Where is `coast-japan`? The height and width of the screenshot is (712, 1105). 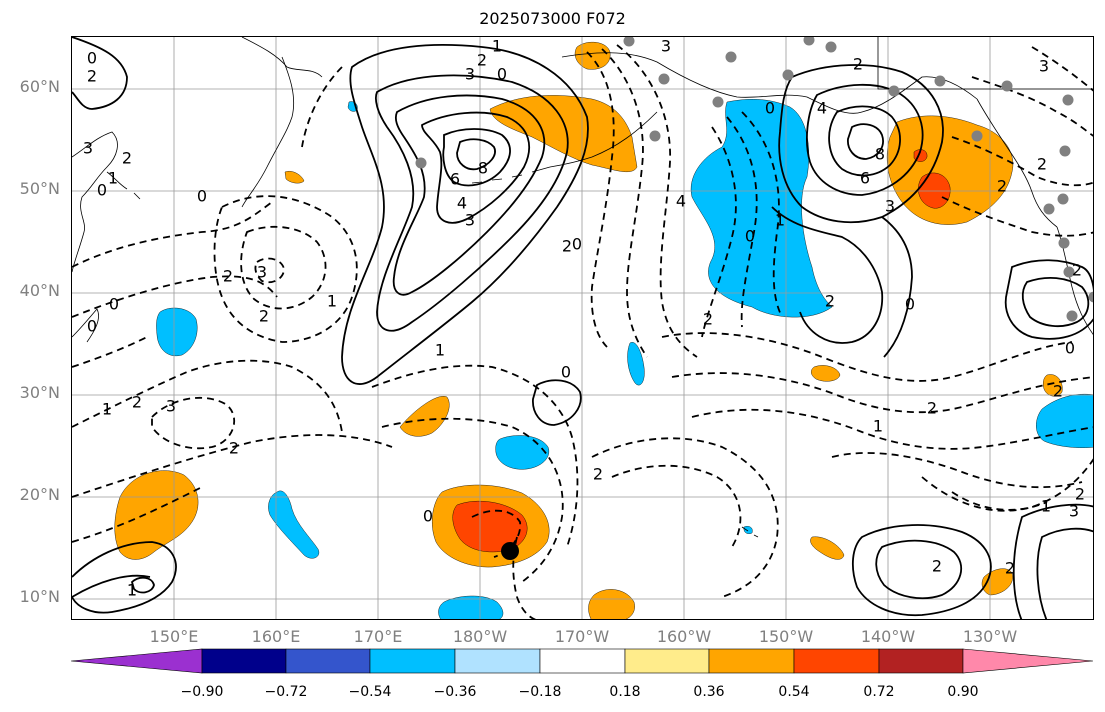 coast-japan is located at coordinates (85, 325).